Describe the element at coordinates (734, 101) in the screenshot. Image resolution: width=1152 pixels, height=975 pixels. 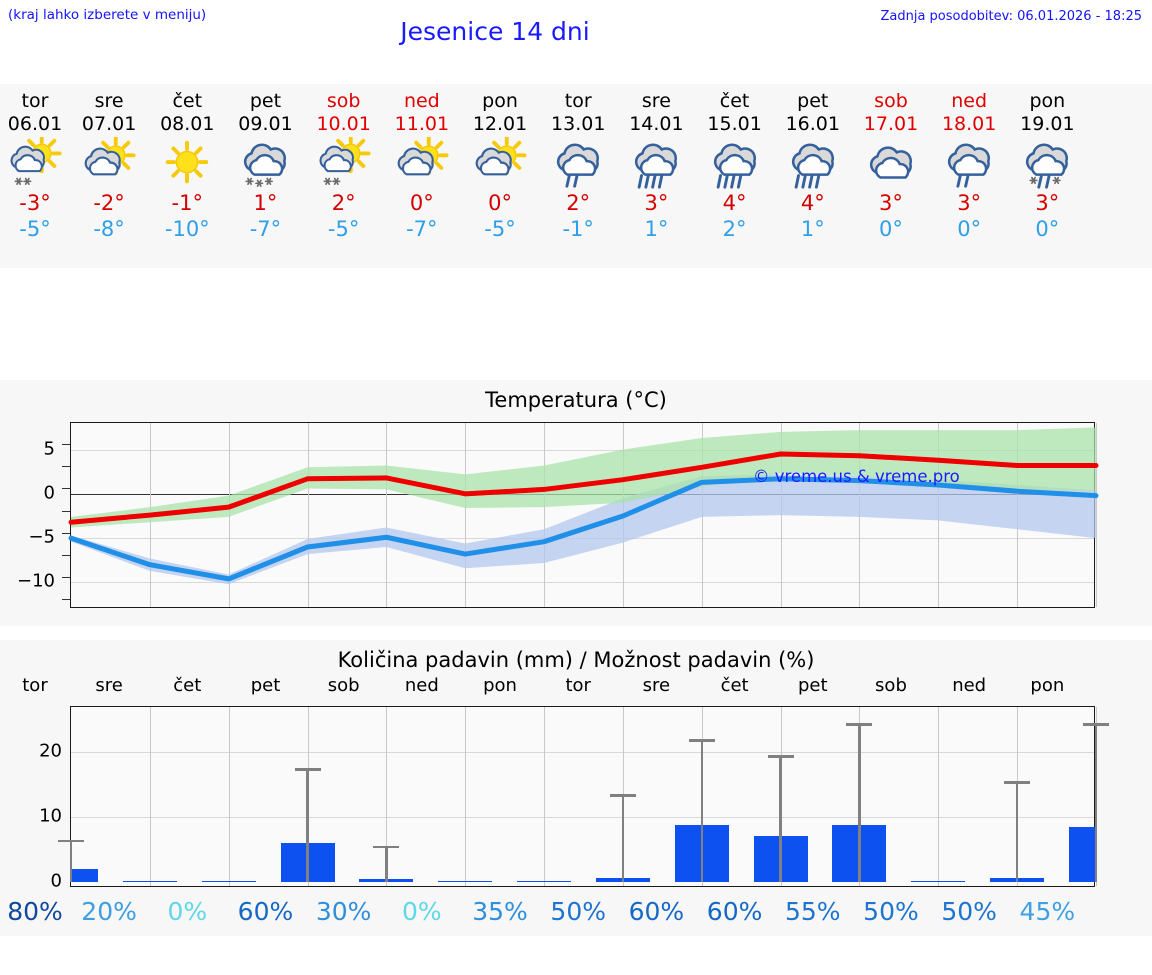
I see `day-of-week-label: čet` at that location.